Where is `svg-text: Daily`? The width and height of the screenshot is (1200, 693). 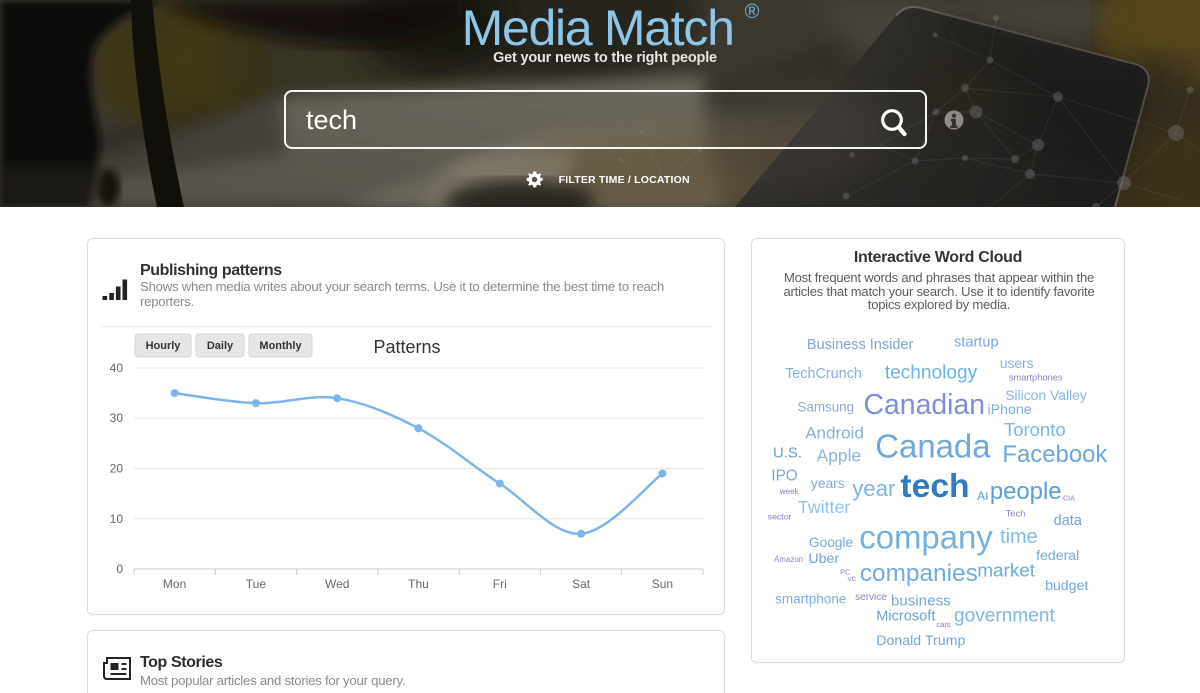
svg-text: Daily is located at coordinates (220, 346).